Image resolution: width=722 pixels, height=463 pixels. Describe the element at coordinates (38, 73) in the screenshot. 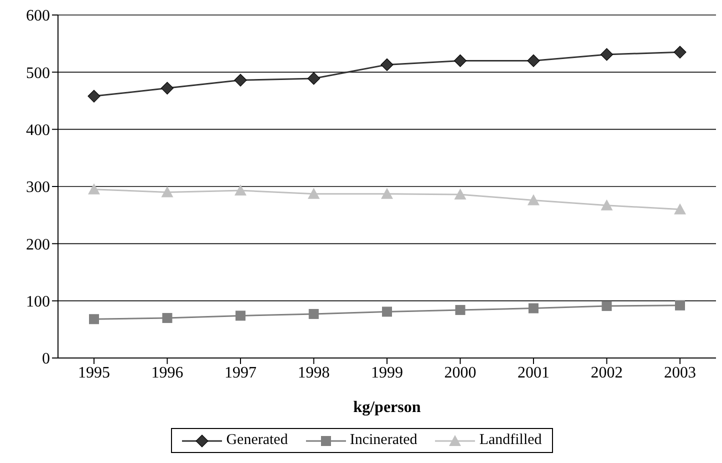

I see `y-tick-label: 500` at that location.